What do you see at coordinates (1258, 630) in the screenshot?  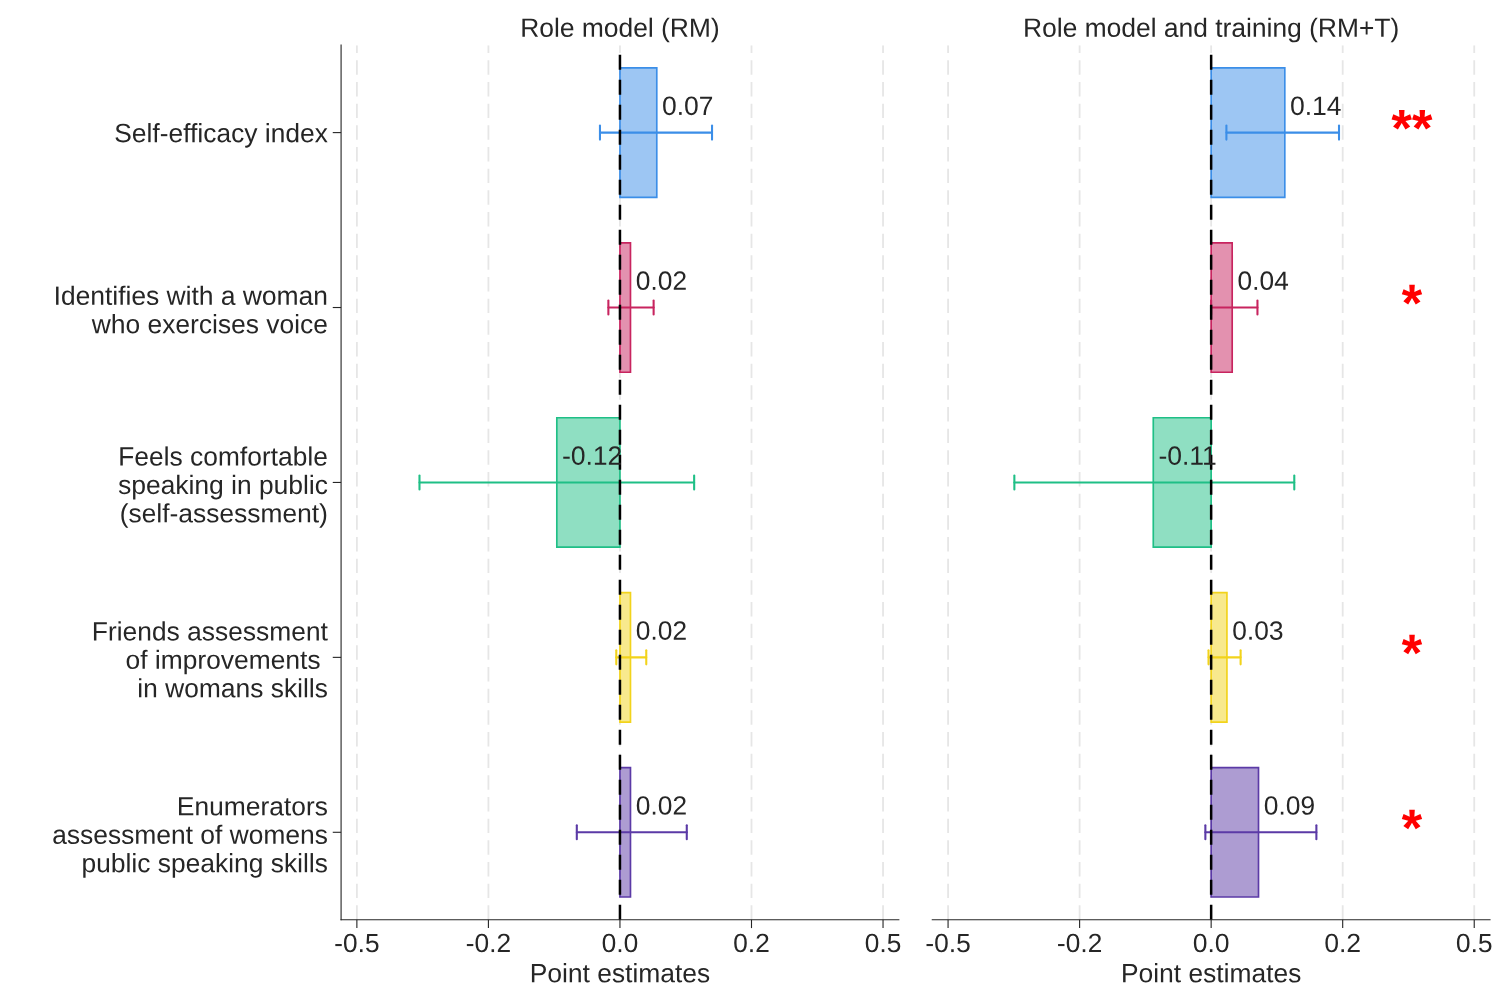 I see `data-label: 0.03` at bounding box center [1258, 630].